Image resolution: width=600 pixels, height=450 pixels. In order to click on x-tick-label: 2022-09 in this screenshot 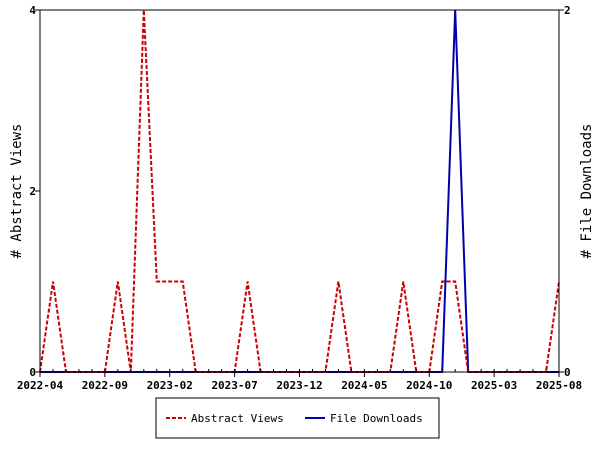, I will do `click(105, 385)`.